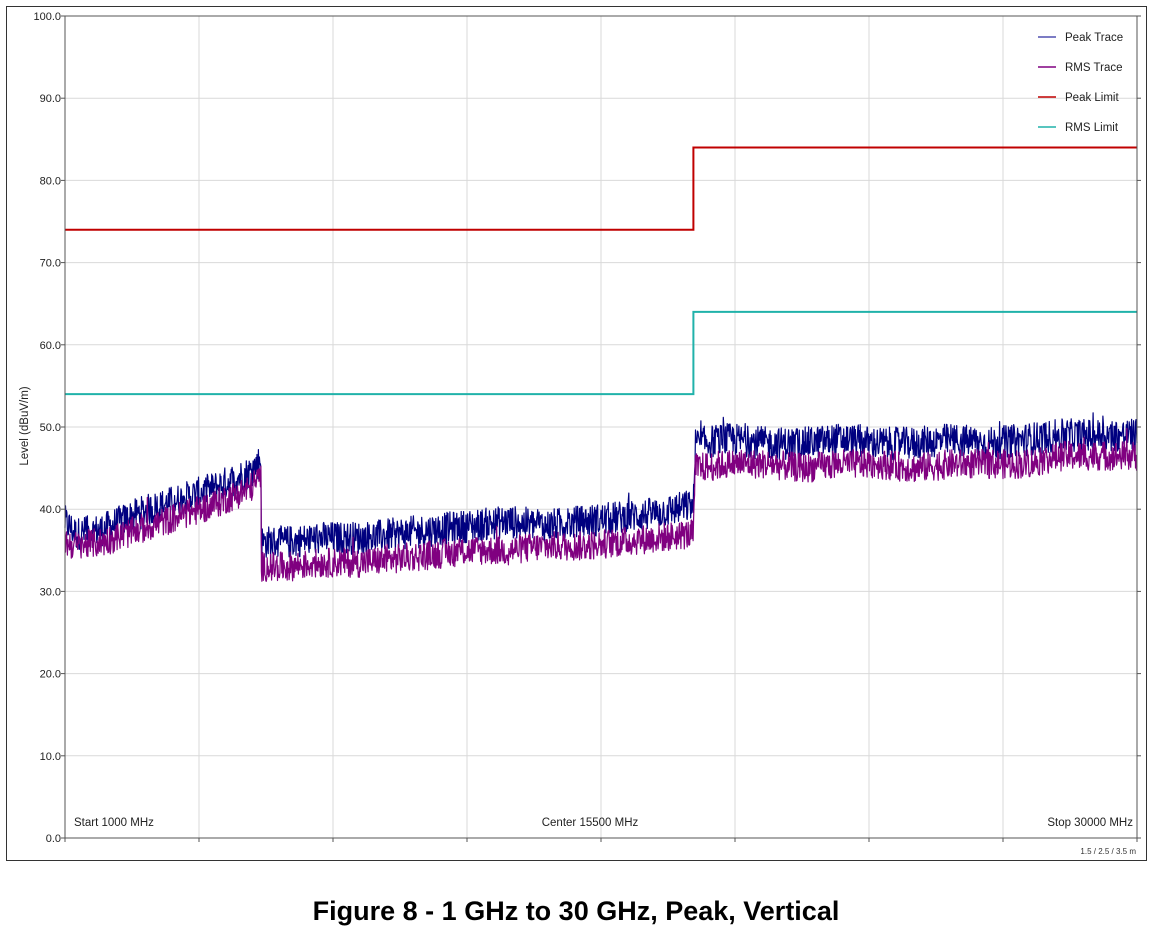  Describe the element at coordinates (50, 675) in the screenshot. I see `y-tick-label: 20.0` at that location.